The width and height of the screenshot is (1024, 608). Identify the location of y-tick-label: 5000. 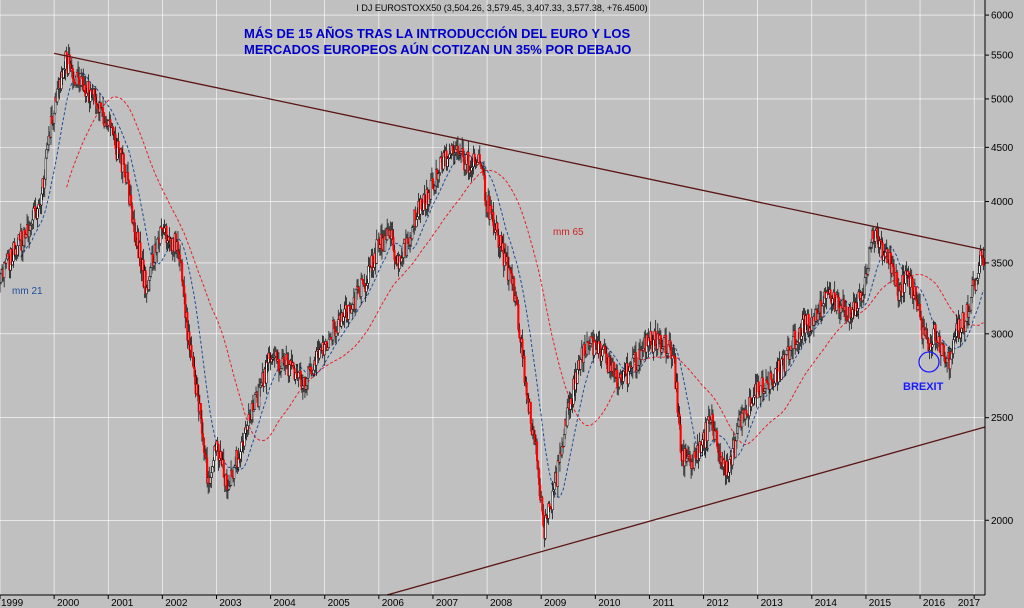
(1002, 99).